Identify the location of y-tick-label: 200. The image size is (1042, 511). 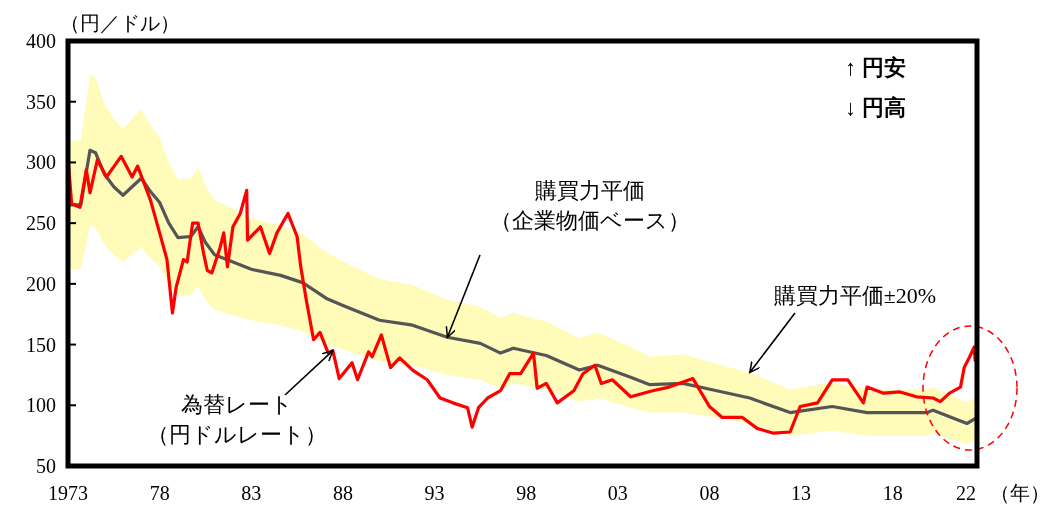
(41, 283).